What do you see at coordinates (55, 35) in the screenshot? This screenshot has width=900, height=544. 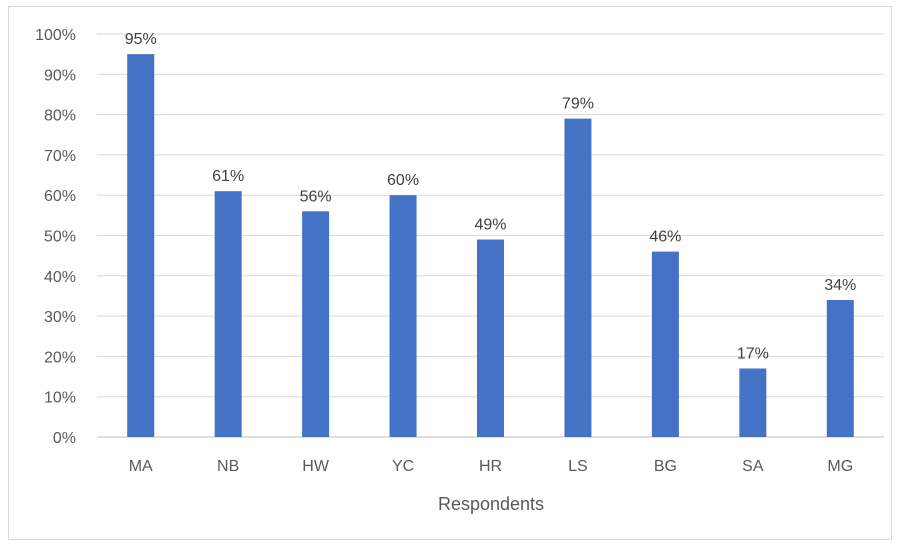 I see `y-tick-label: 100%` at bounding box center [55, 35].